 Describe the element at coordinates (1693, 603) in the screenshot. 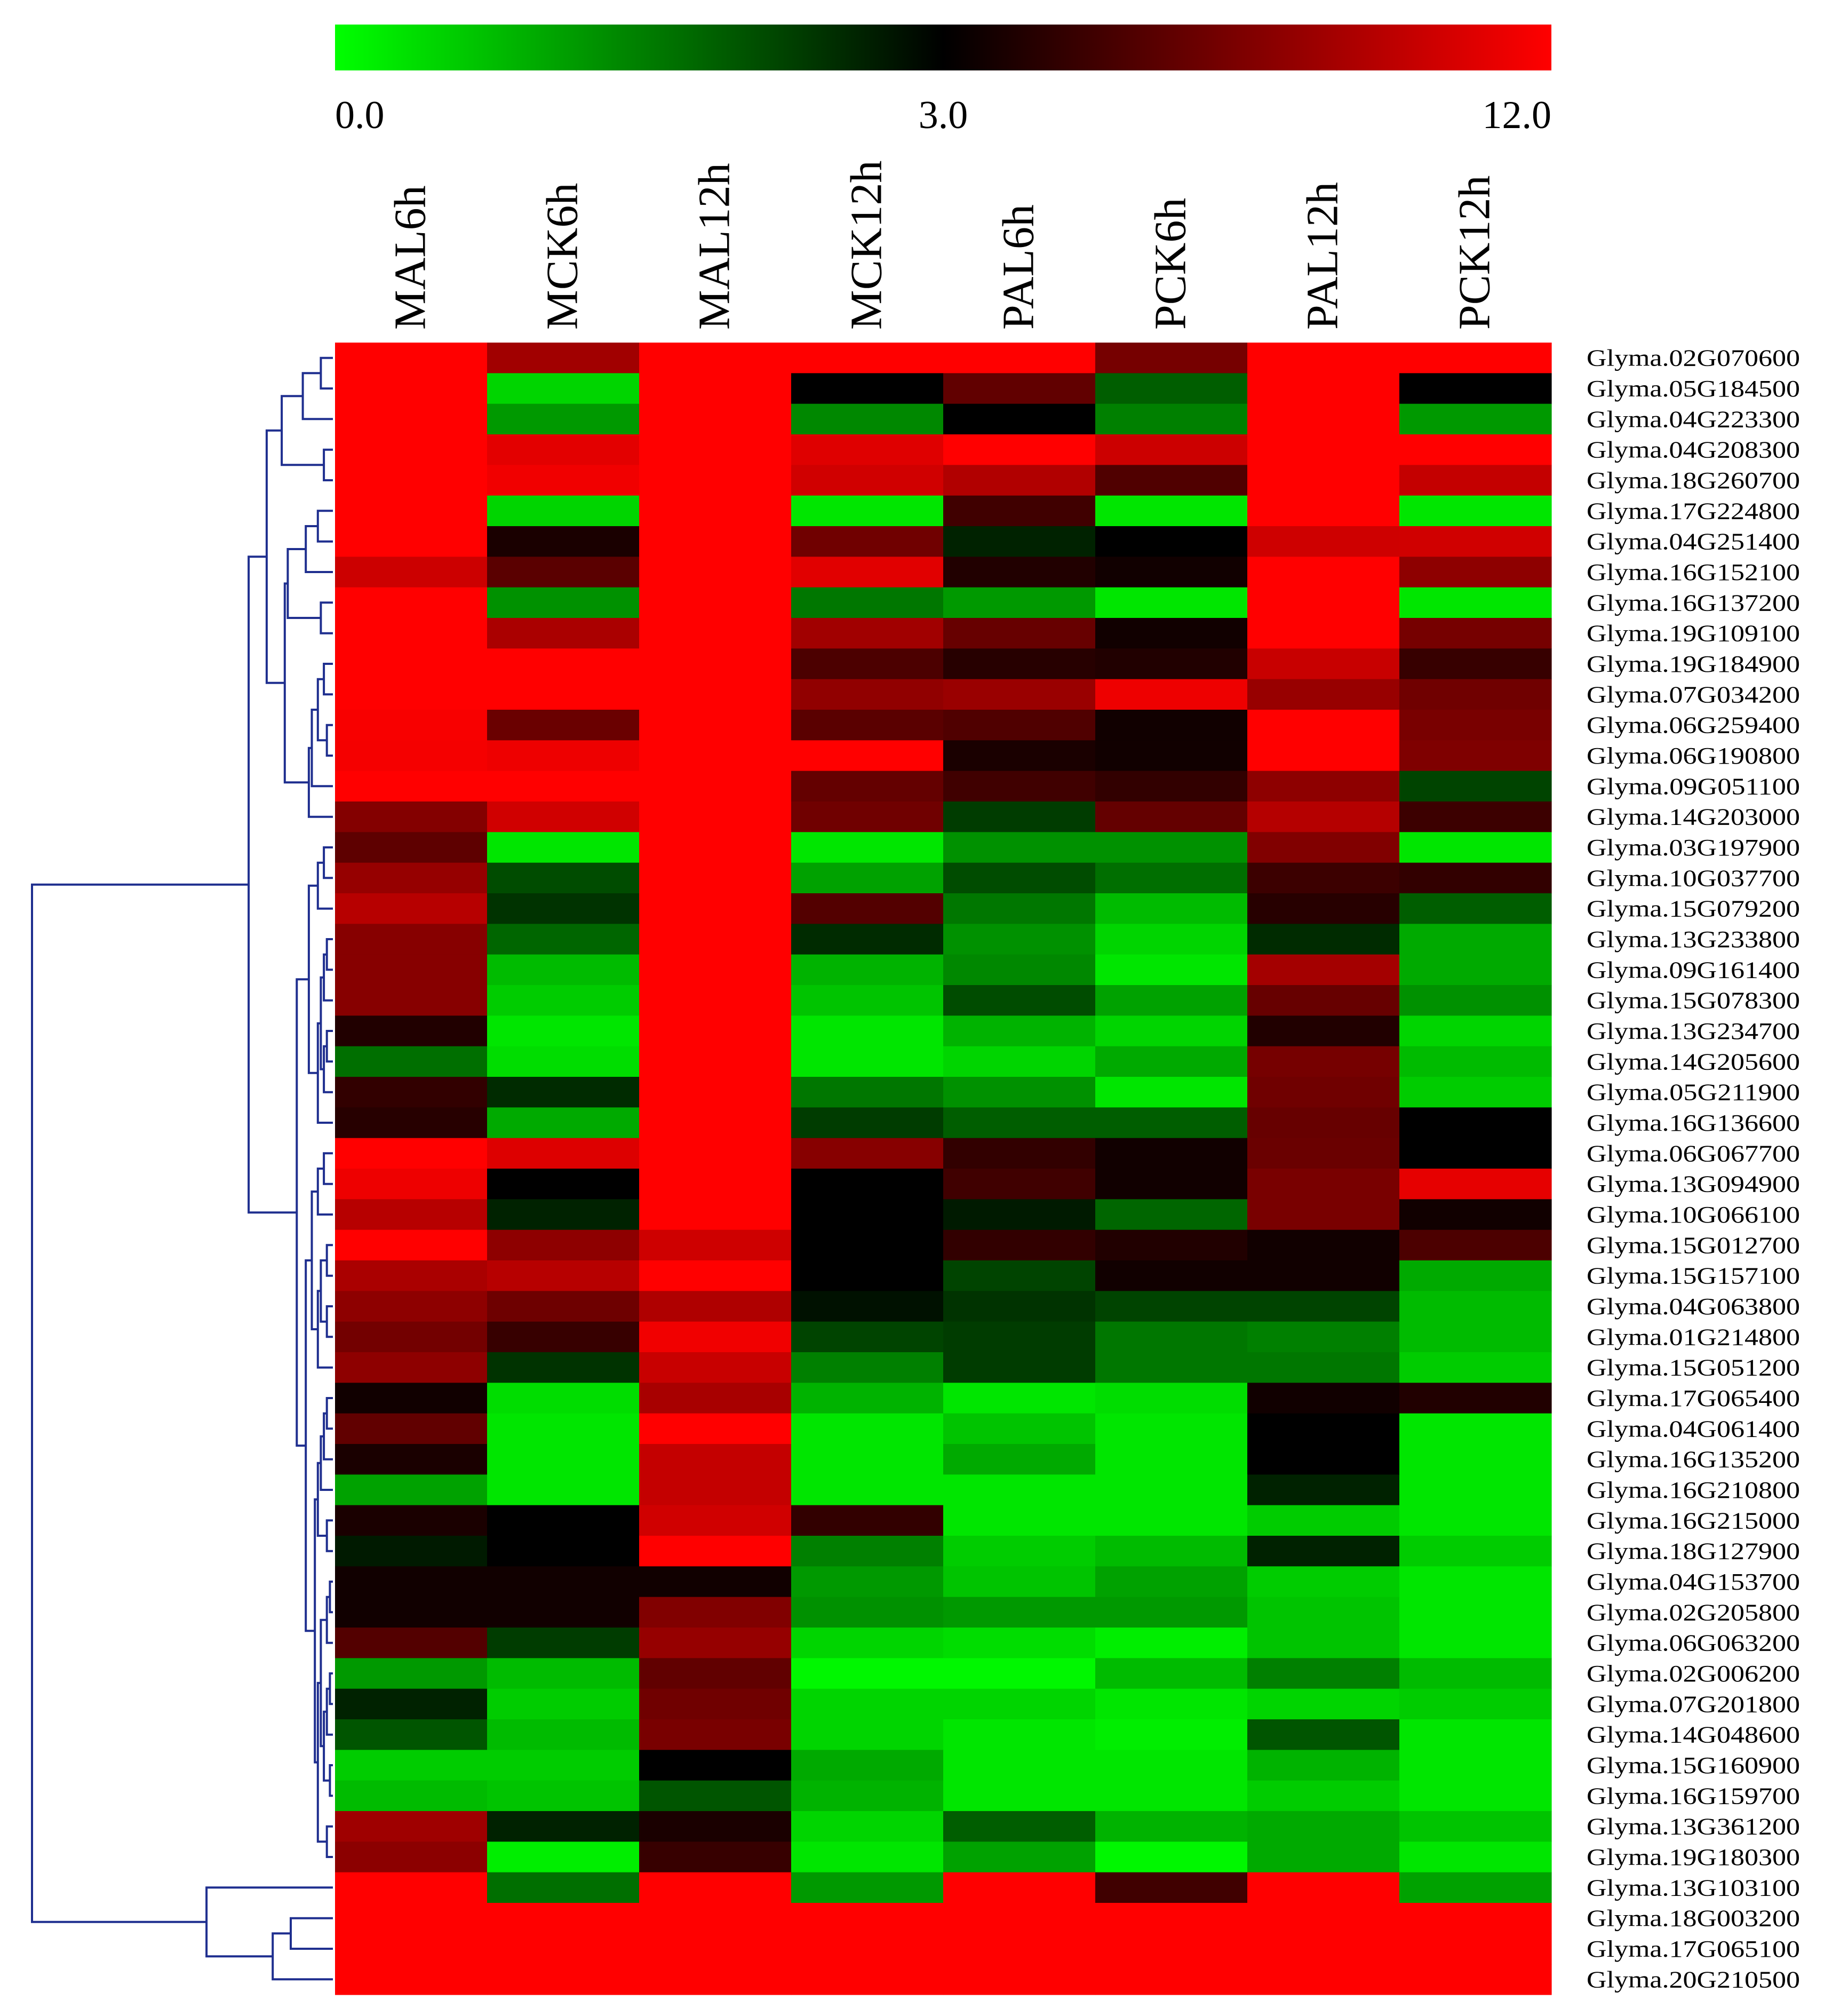

I see `row-label: Glyma.16G137200` at that location.